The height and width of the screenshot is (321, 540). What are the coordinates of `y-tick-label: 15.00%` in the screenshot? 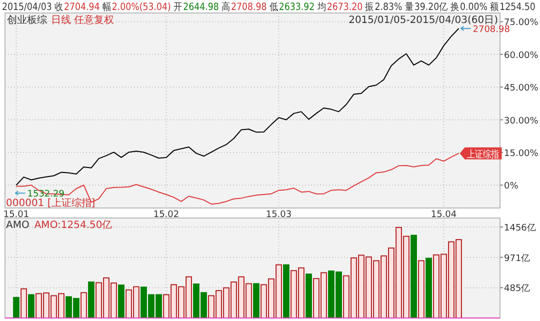 It's located at (521, 153).